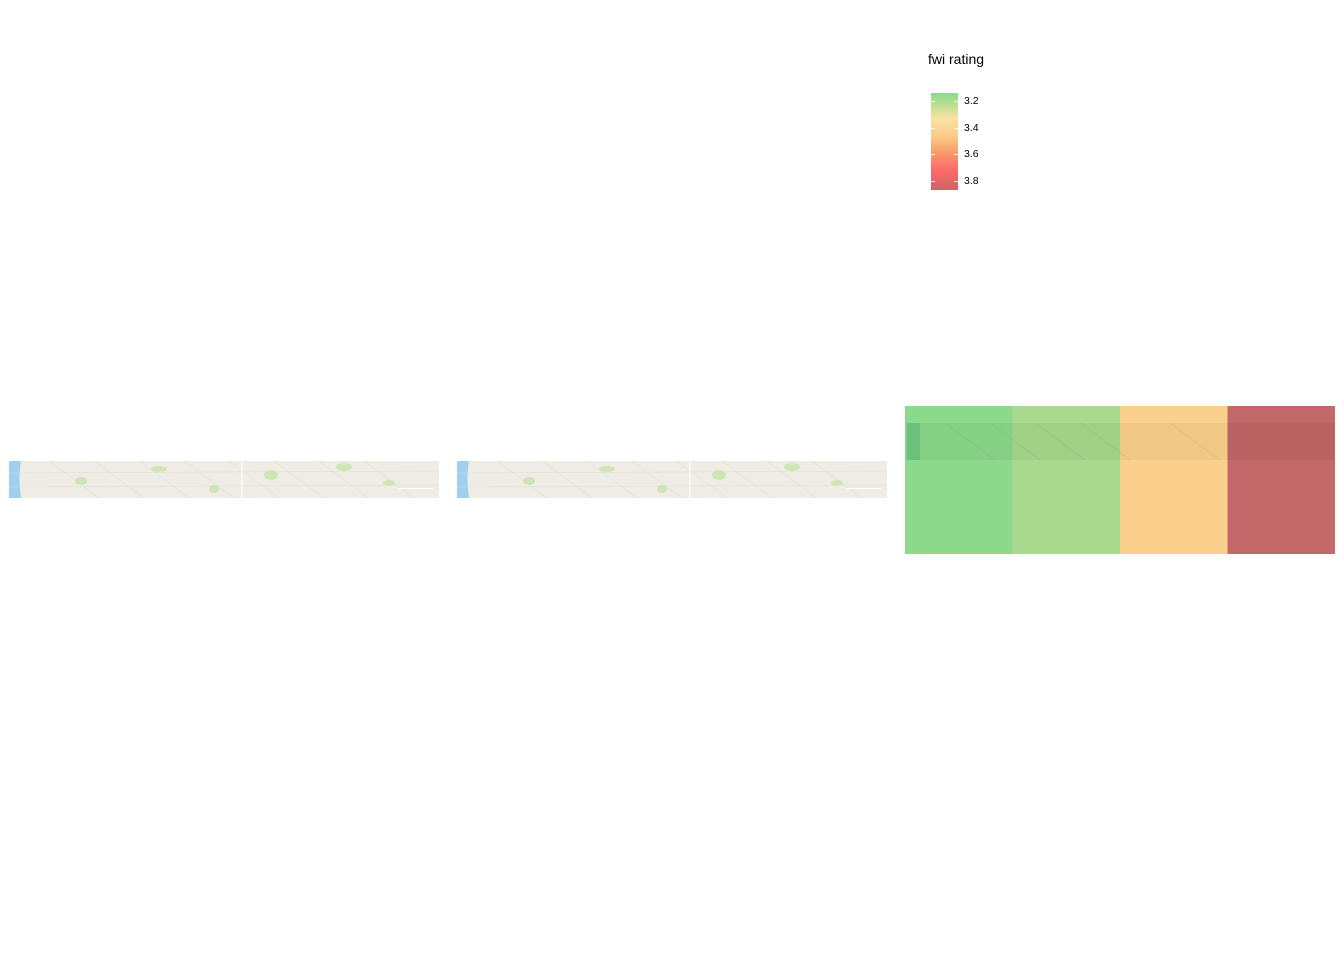 Image resolution: width=1344 pixels, height=960 pixels. I want to click on fwi-tiles, so click(1120, 480).